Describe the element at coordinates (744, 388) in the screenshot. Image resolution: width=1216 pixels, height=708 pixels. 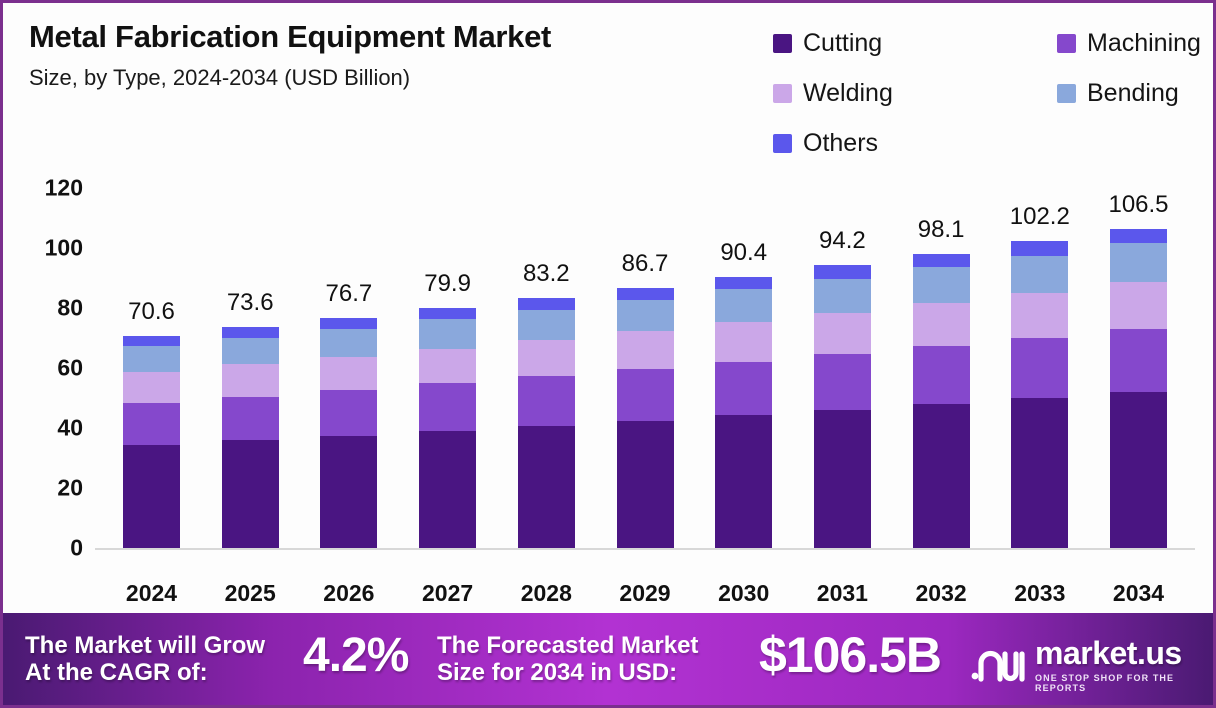
I see `bar-segment-machining-2030` at that location.